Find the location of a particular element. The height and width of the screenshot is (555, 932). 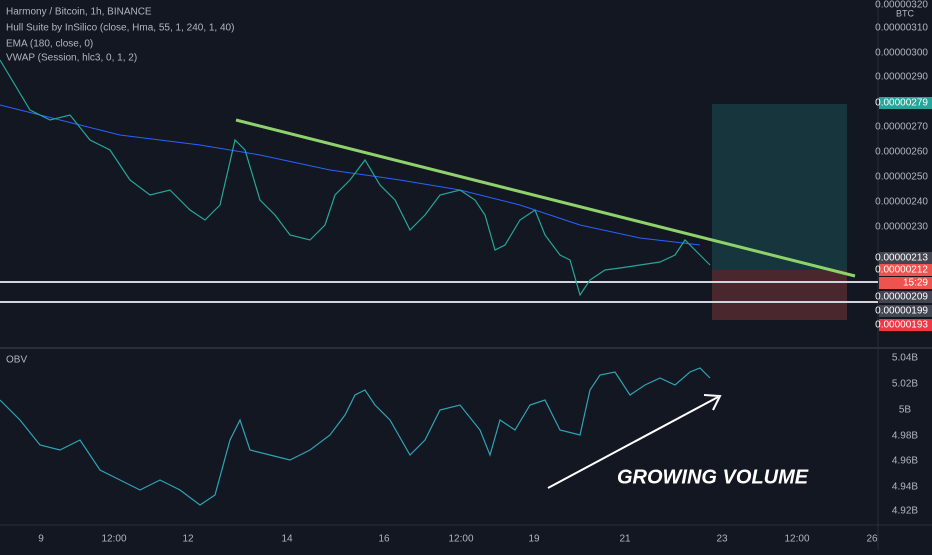

symbol-title: Harmony / Bitcoin, 1h, BINANCE is located at coordinates (79, 12).